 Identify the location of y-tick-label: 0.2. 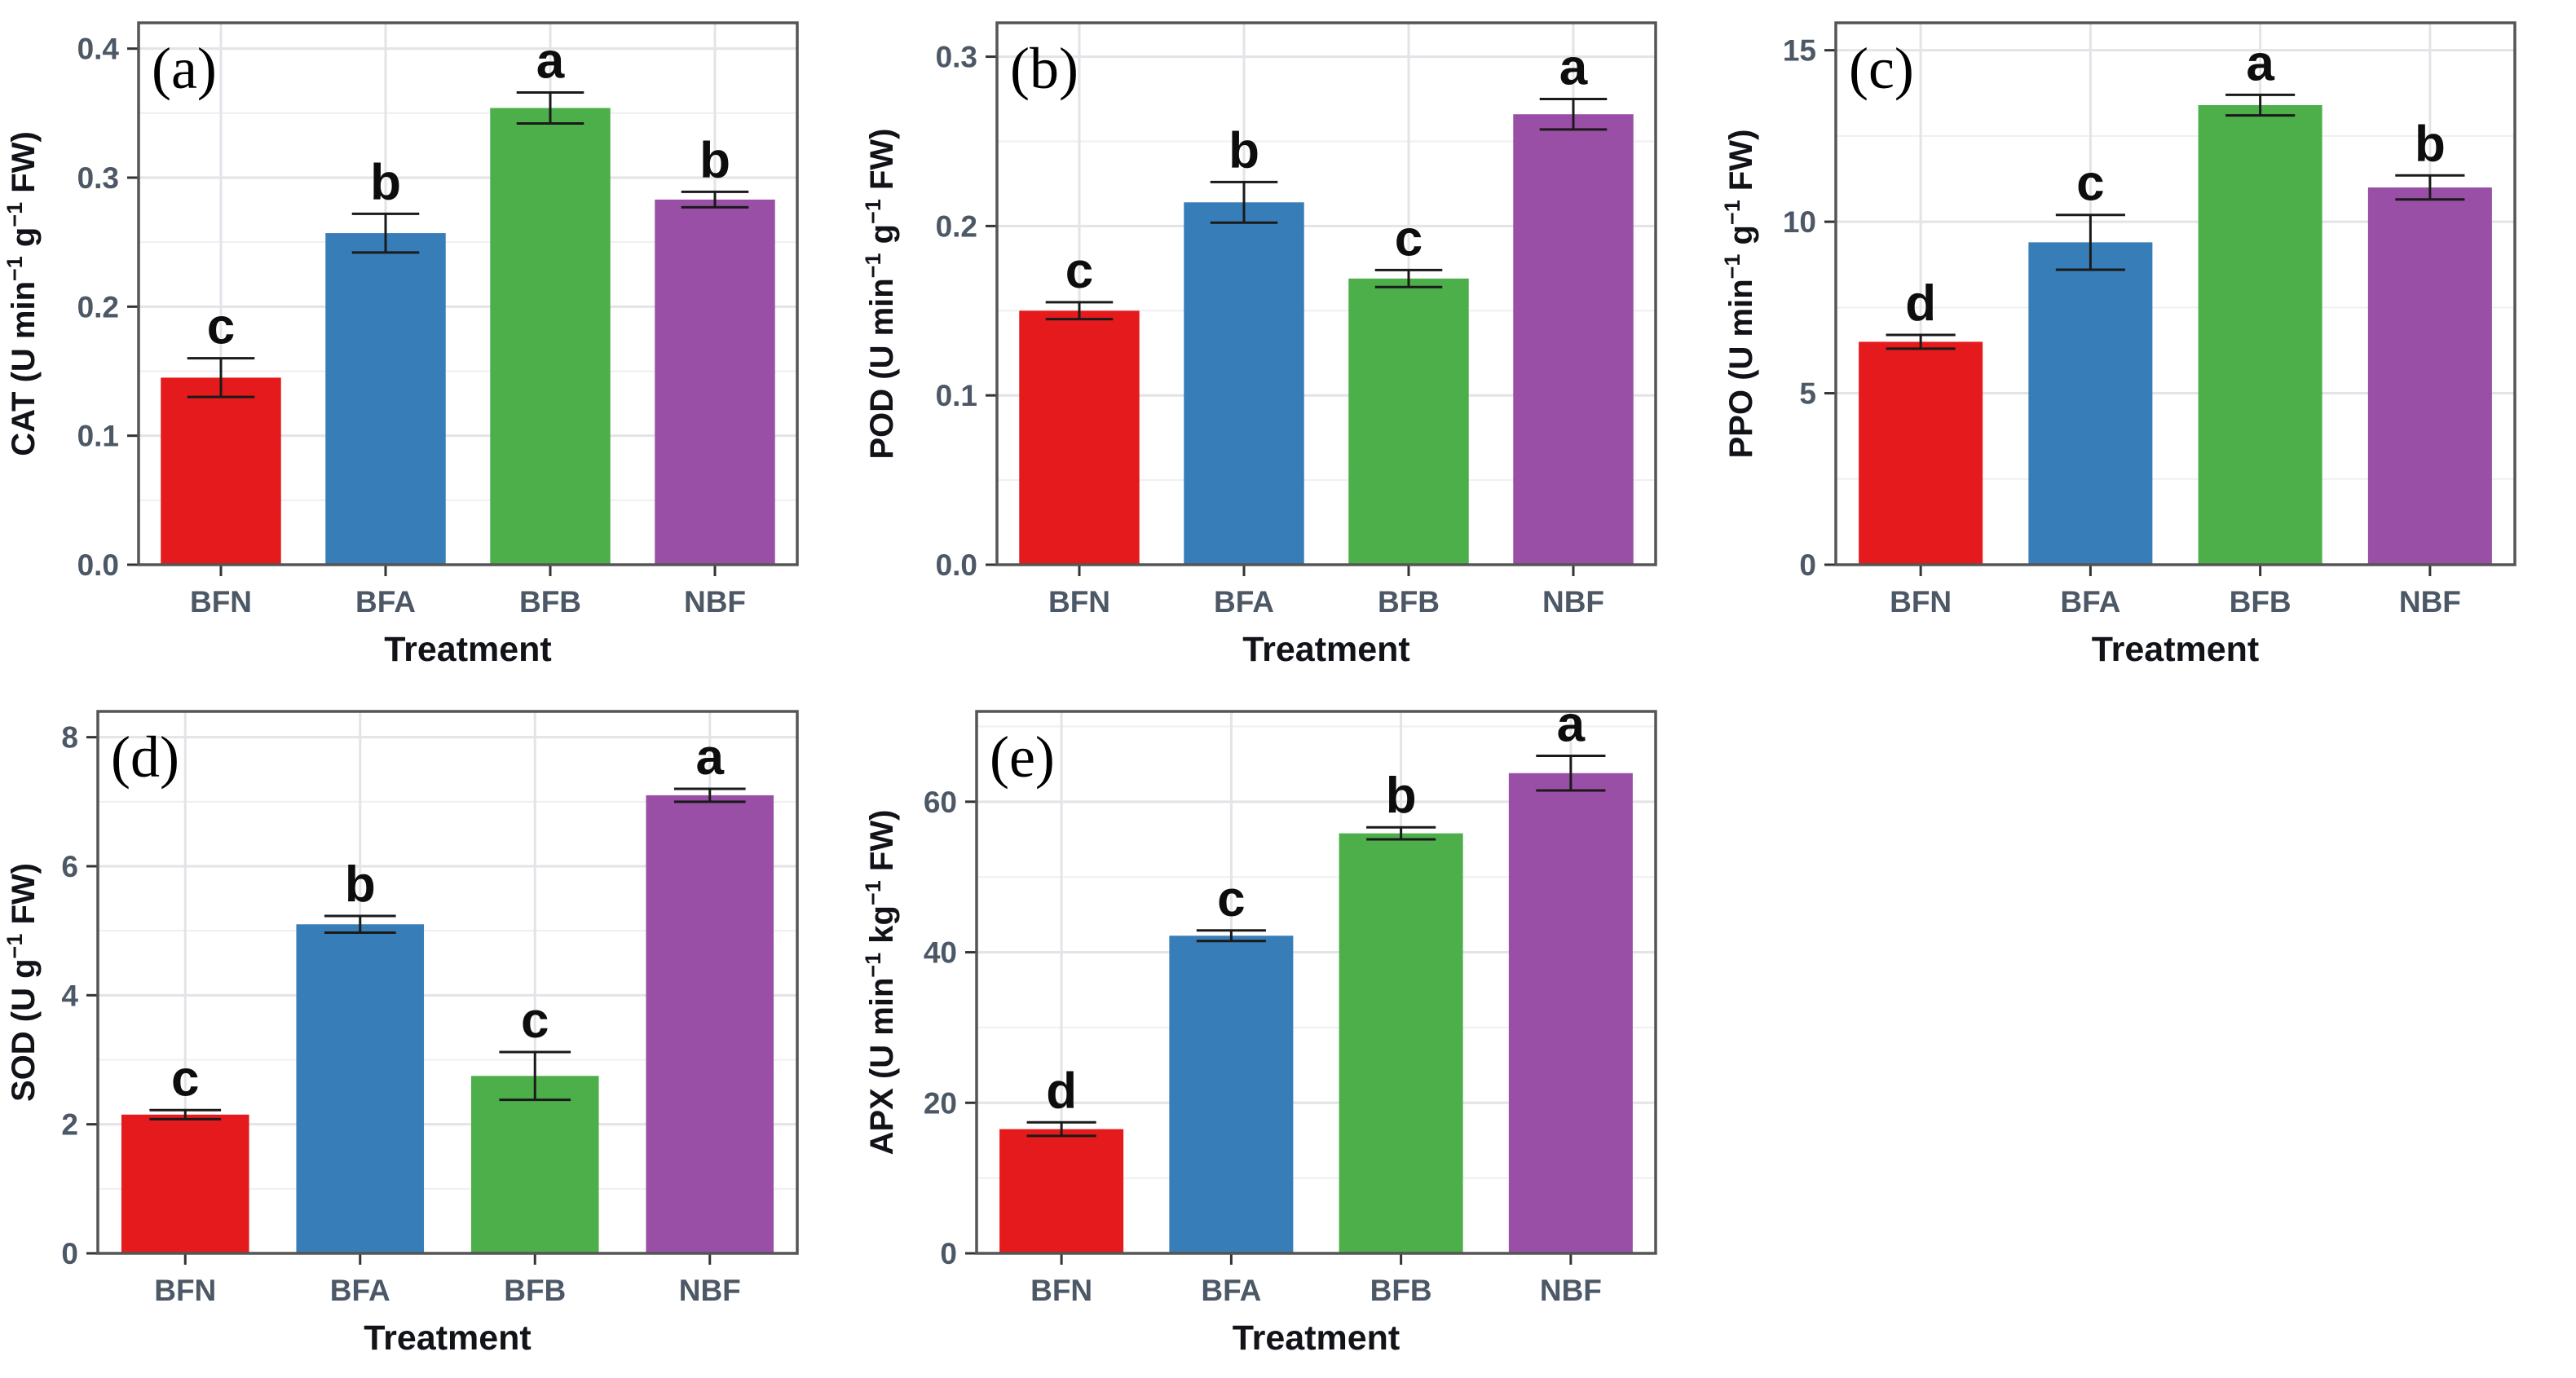
(956, 226).